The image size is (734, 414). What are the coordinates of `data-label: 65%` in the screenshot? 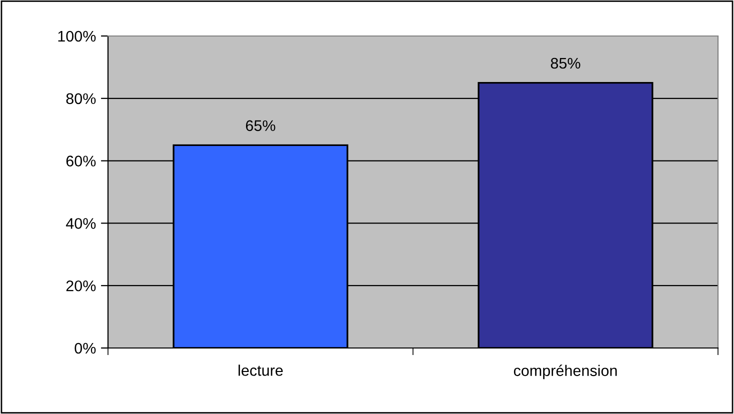 It's located at (261, 126).